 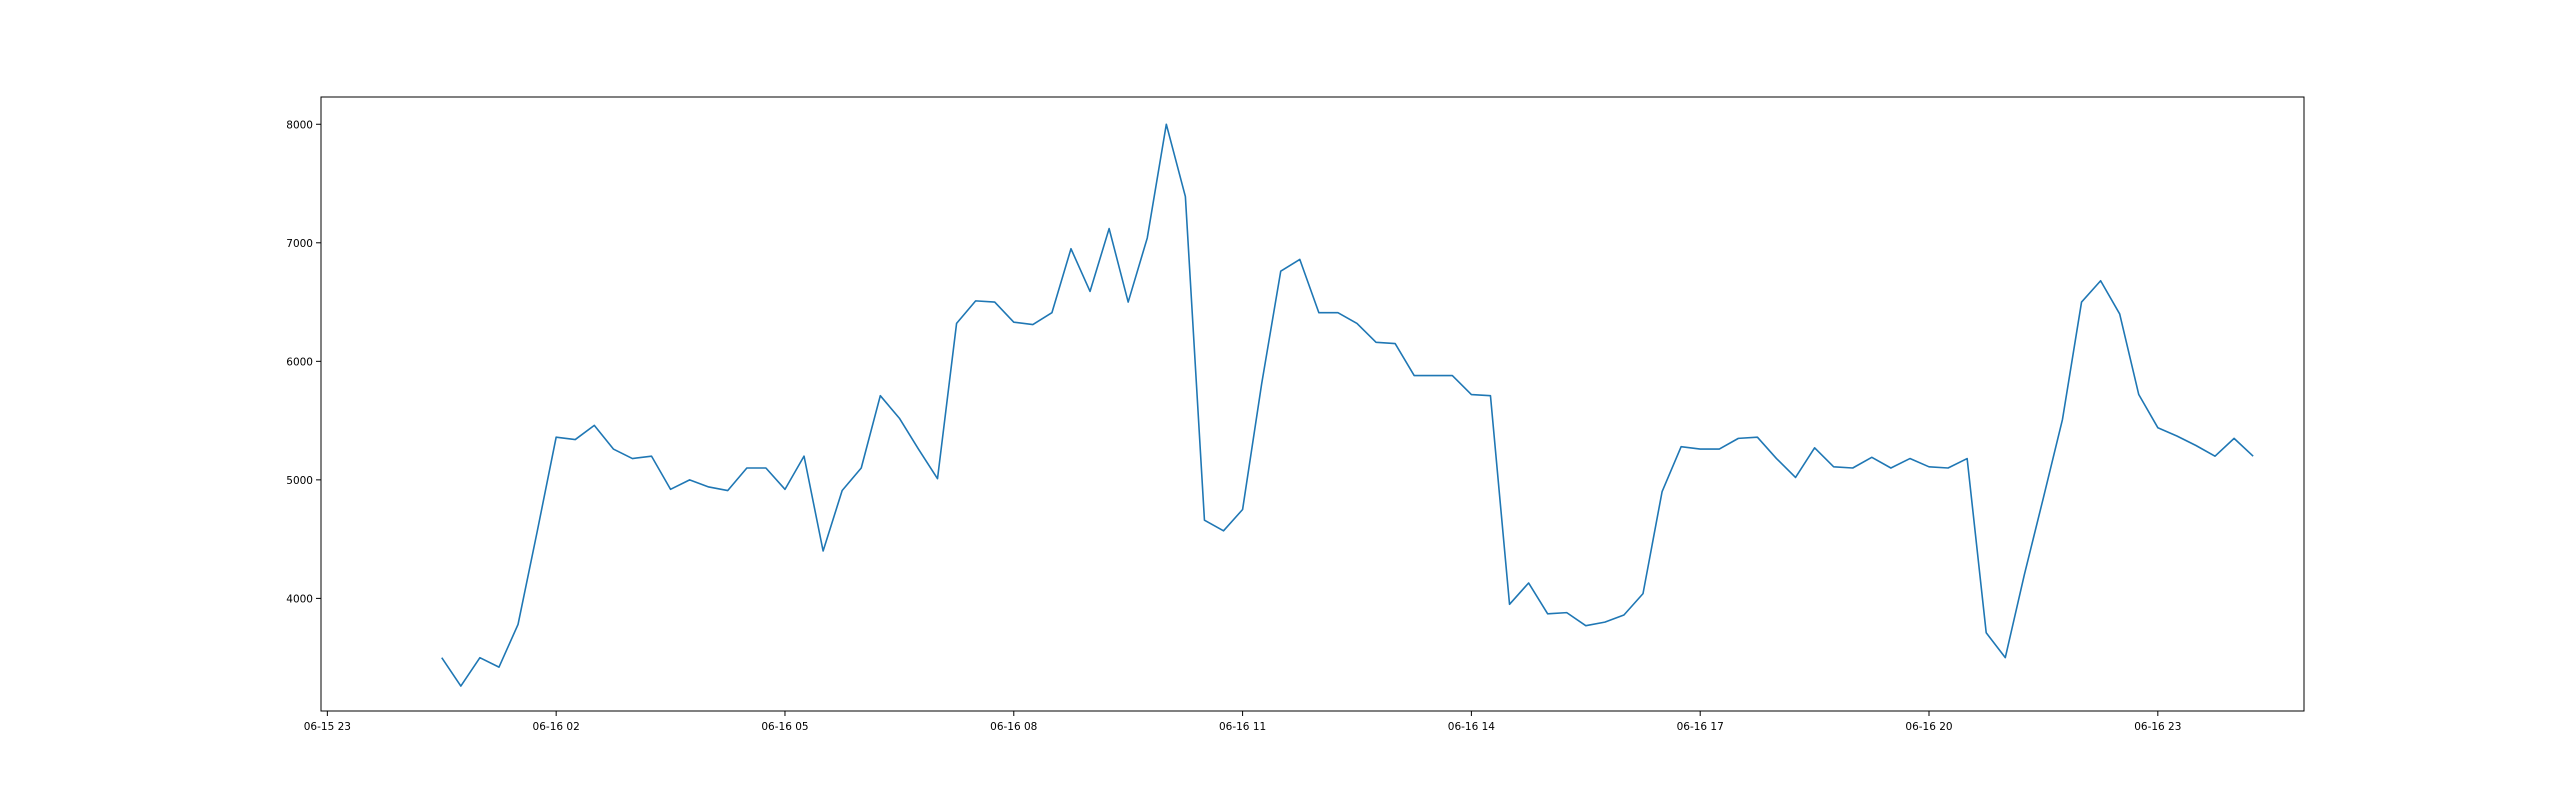 What do you see at coordinates (1700, 727) in the screenshot?
I see `x-tick-label: 06-16 17` at bounding box center [1700, 727].